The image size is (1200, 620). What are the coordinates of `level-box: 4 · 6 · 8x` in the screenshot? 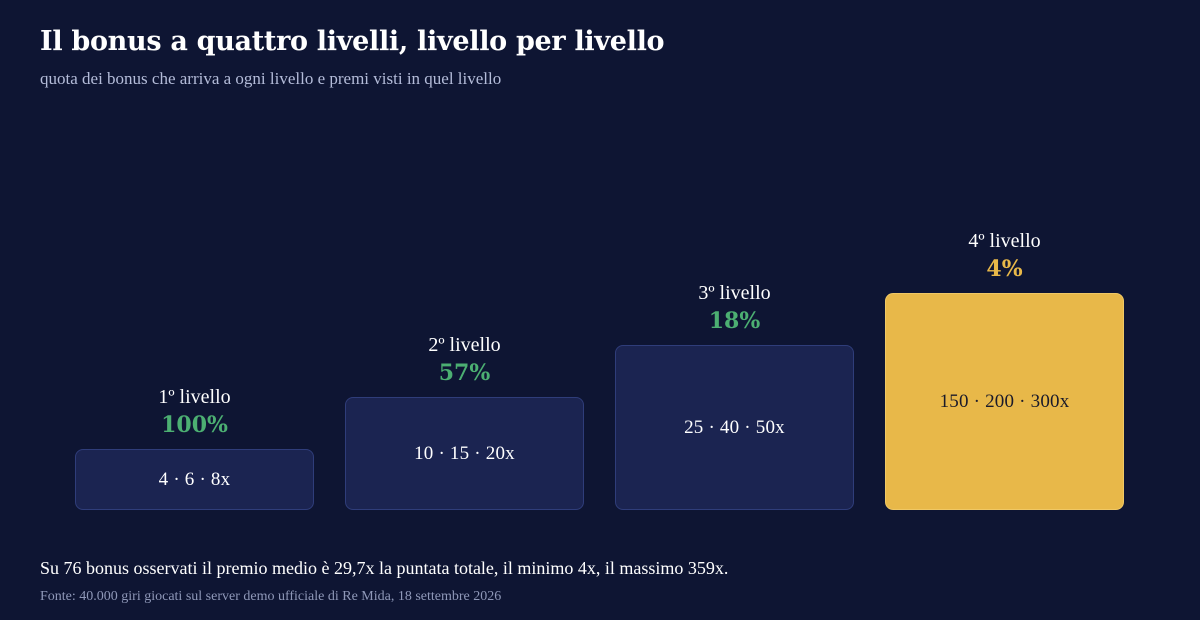 It's located at (194, 479).